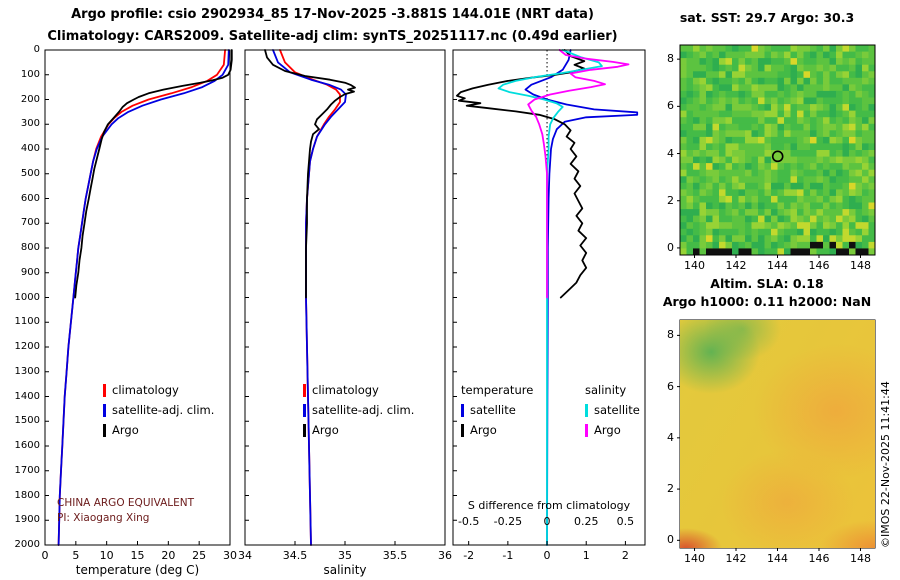  What do you see at coordinates (670, 153) in the screenshot?
I see `sst-lat-label: 4` at bounding box center [670, 153].